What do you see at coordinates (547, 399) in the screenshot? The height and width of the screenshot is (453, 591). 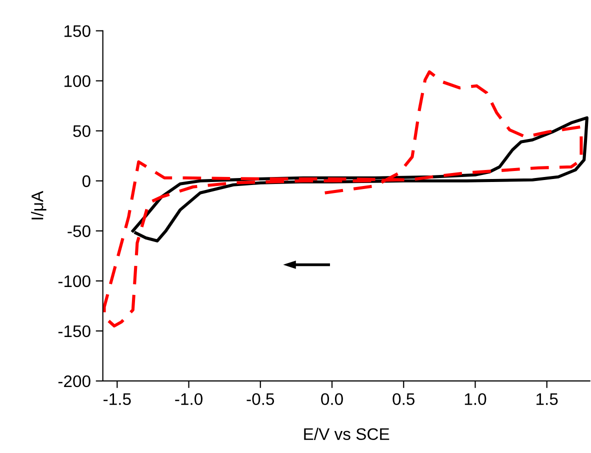 I see `x-tick-label: 1.5` at bounding box center [547, 399].